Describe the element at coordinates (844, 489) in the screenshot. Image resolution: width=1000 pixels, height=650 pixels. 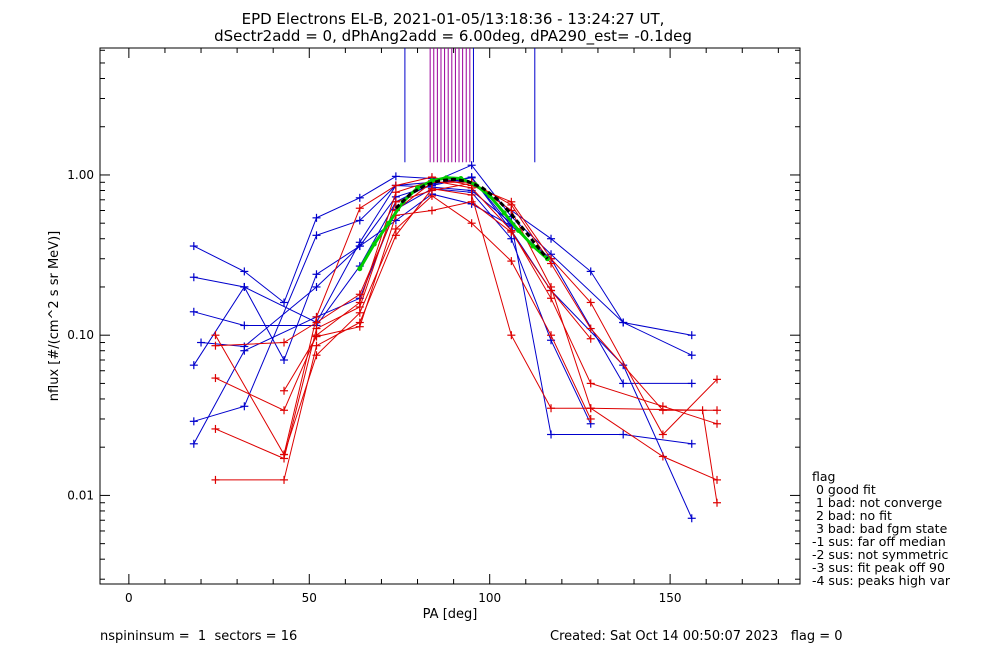
I see `legend-item: 0 good fit` at that location.